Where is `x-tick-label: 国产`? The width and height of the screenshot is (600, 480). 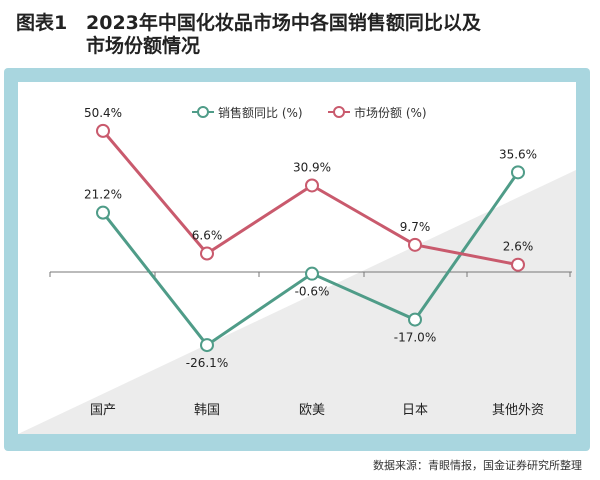
x-tick-label: 国产 is located at coordinates (103, 410).